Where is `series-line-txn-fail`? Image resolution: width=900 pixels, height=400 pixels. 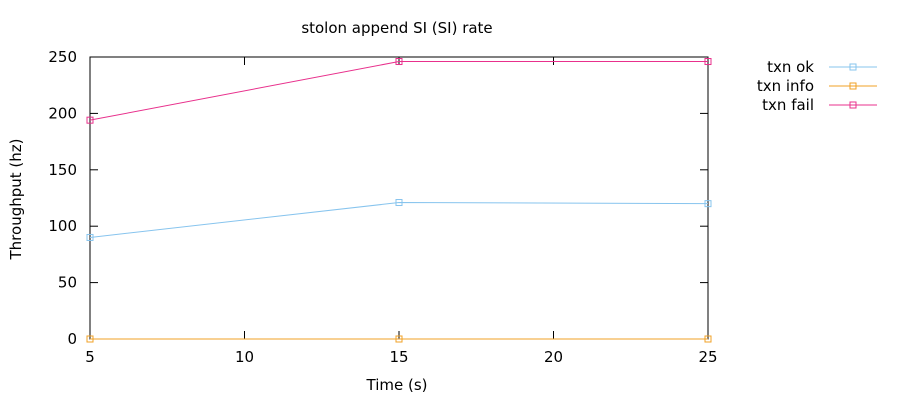
series-line-txn-fail is located at coordinates (398, 91).